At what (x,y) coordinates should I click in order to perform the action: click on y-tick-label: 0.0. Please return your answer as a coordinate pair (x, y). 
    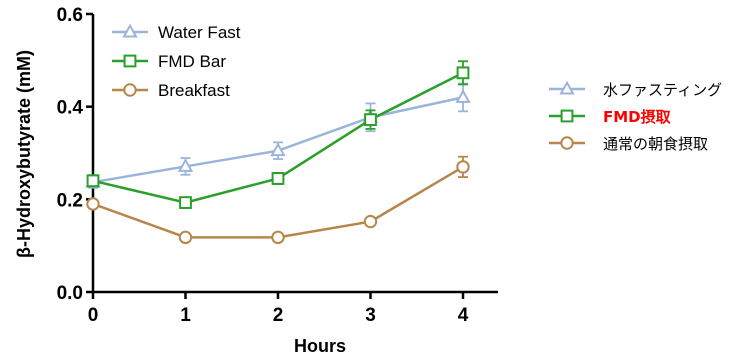
    Looking at the image, I should click on (70, 293).